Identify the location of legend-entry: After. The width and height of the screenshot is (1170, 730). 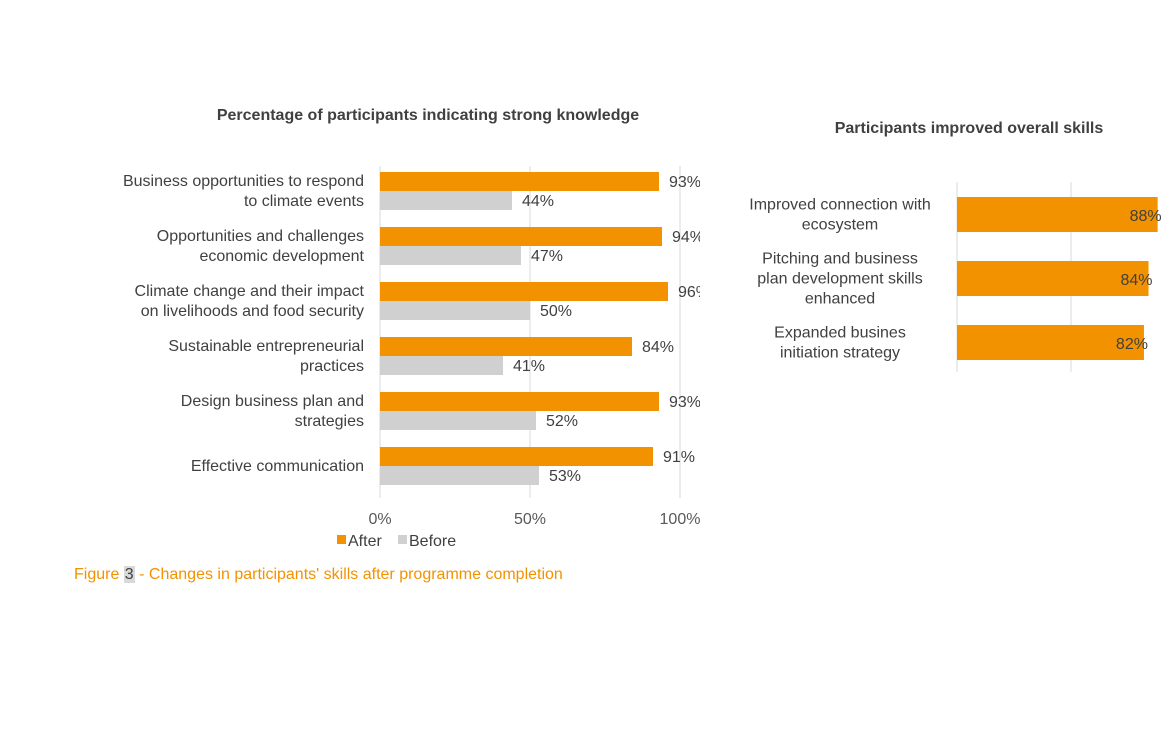
(365, 541).